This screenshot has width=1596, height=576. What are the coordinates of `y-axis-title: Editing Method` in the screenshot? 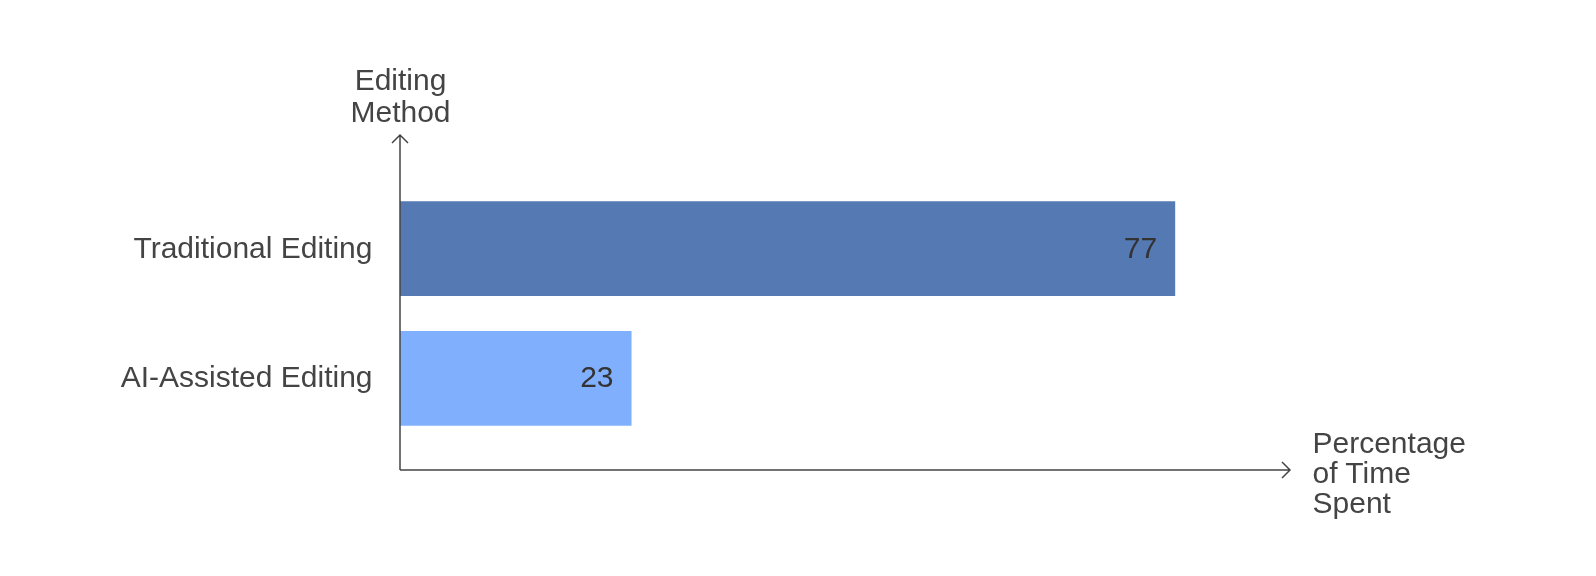 It's located at (400, 95).